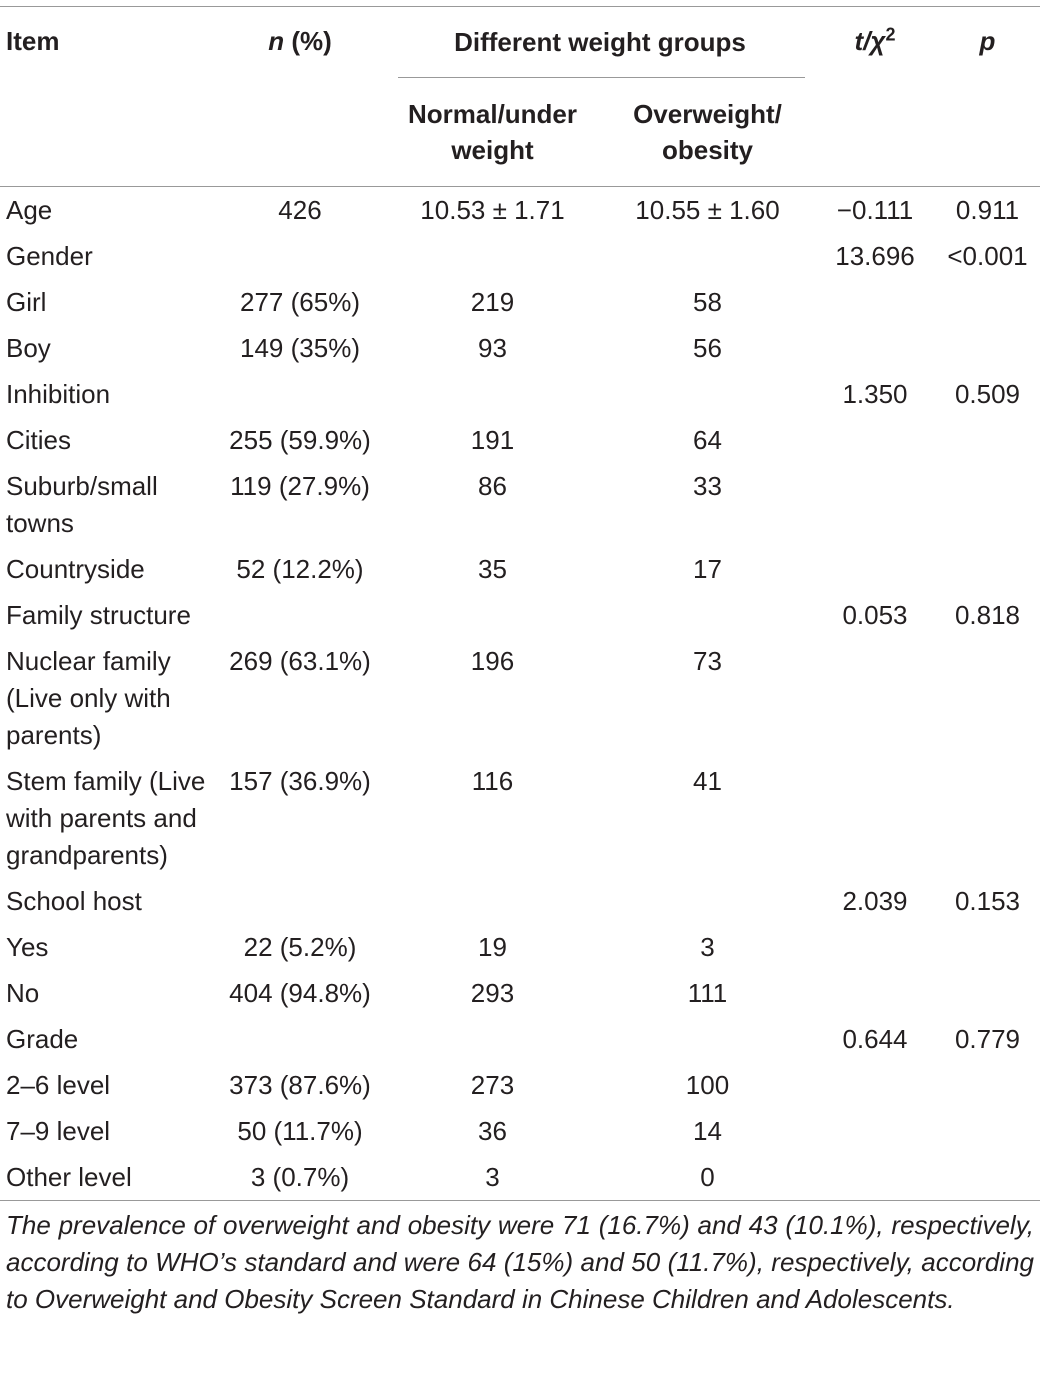  Describe the element at coordinates (875, 256) in the screenshot. I see `table-cell: 13.696` at that location.